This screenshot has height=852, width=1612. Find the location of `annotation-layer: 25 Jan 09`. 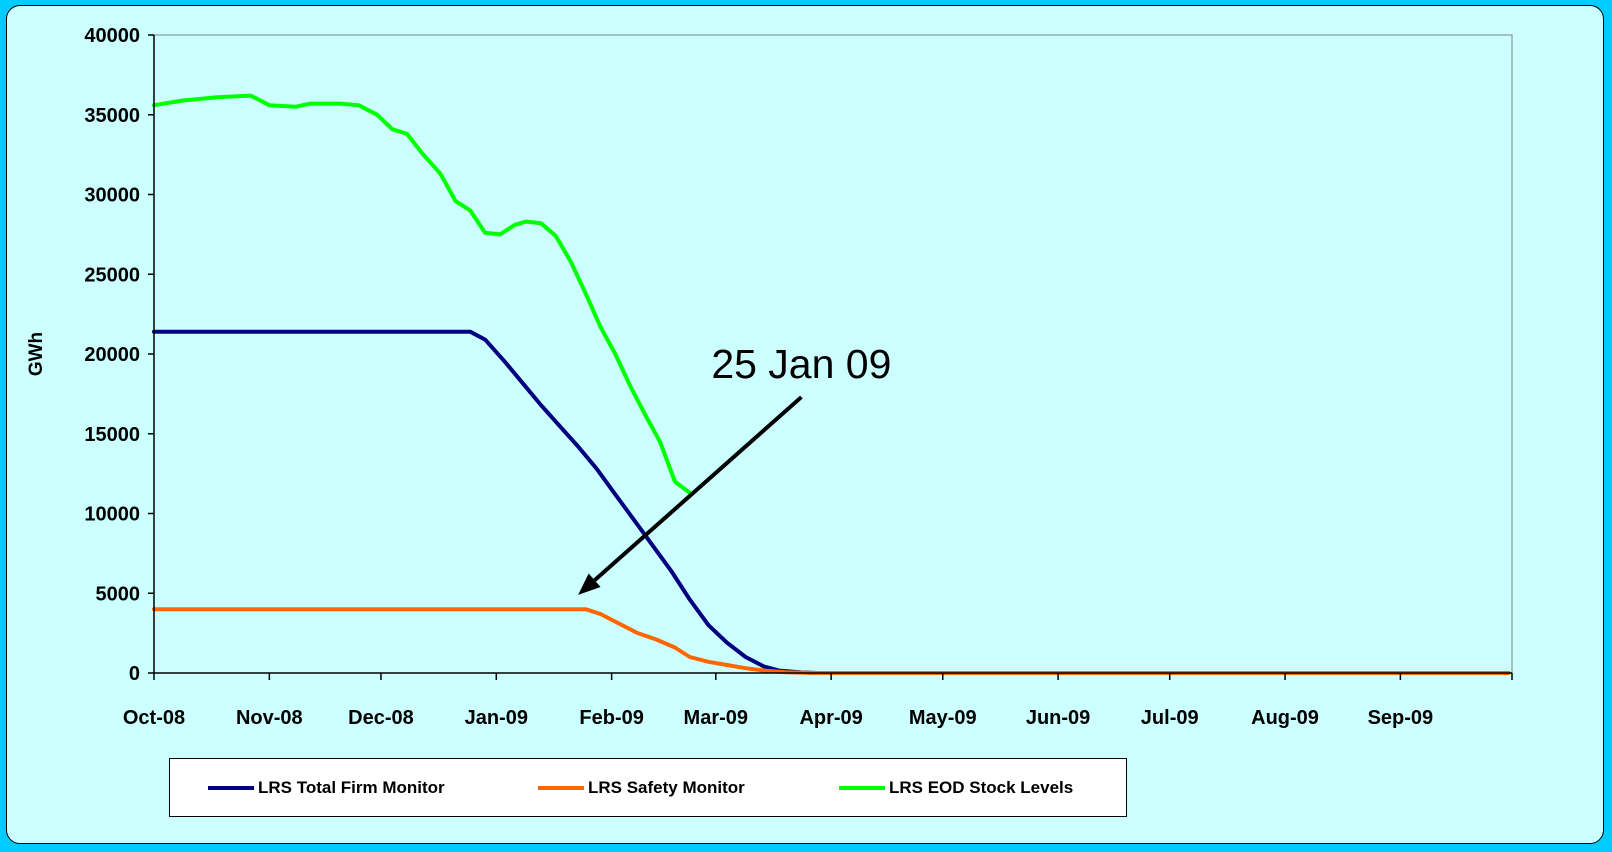

annotation-layer: 25 Jan 09 is located at coordinates (734, 468).